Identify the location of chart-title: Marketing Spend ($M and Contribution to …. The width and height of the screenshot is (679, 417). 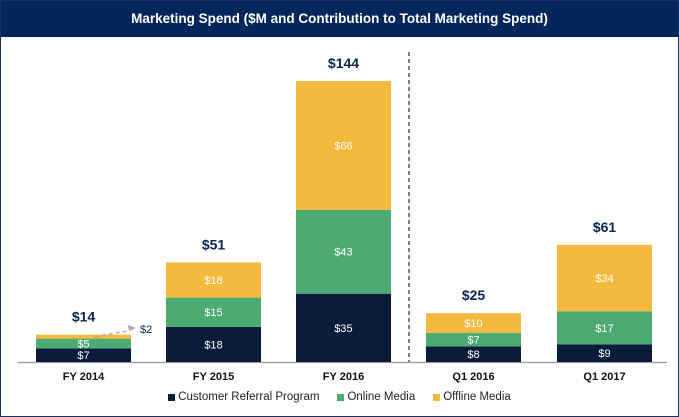
(339, 18).